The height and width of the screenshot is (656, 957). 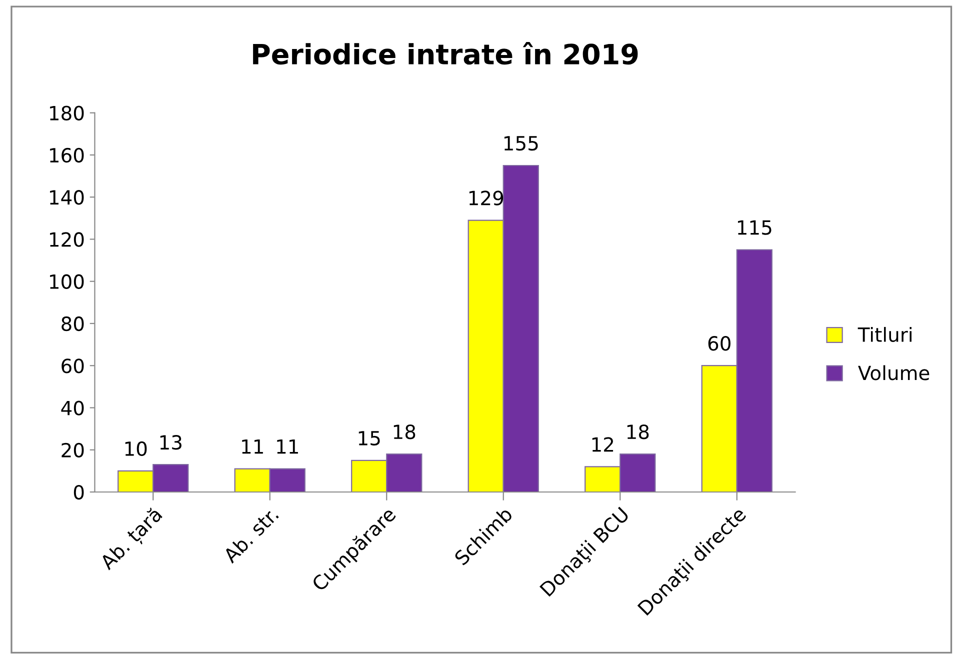 I want to click on legend-label: Volume, so click(x=894, y=372).